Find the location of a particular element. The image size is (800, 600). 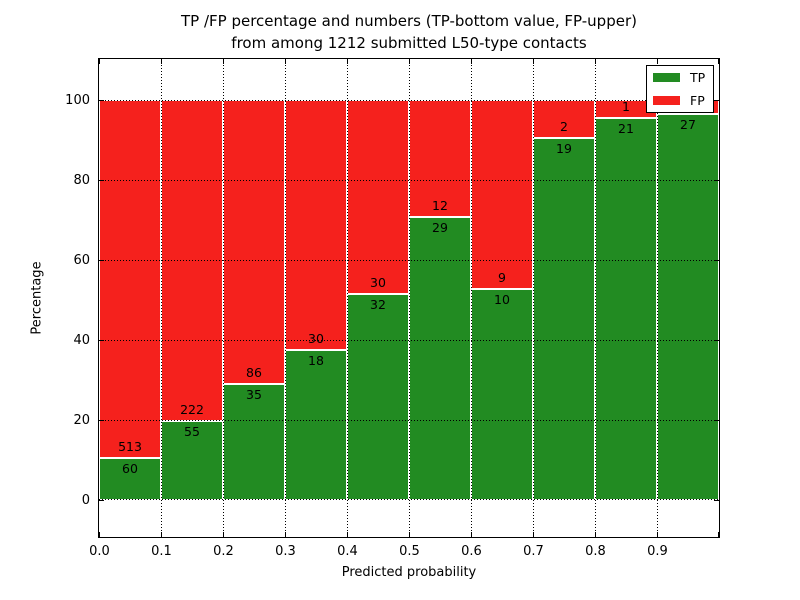

bar-tp-0.0-0.1 is located at coordinates (130, 479).